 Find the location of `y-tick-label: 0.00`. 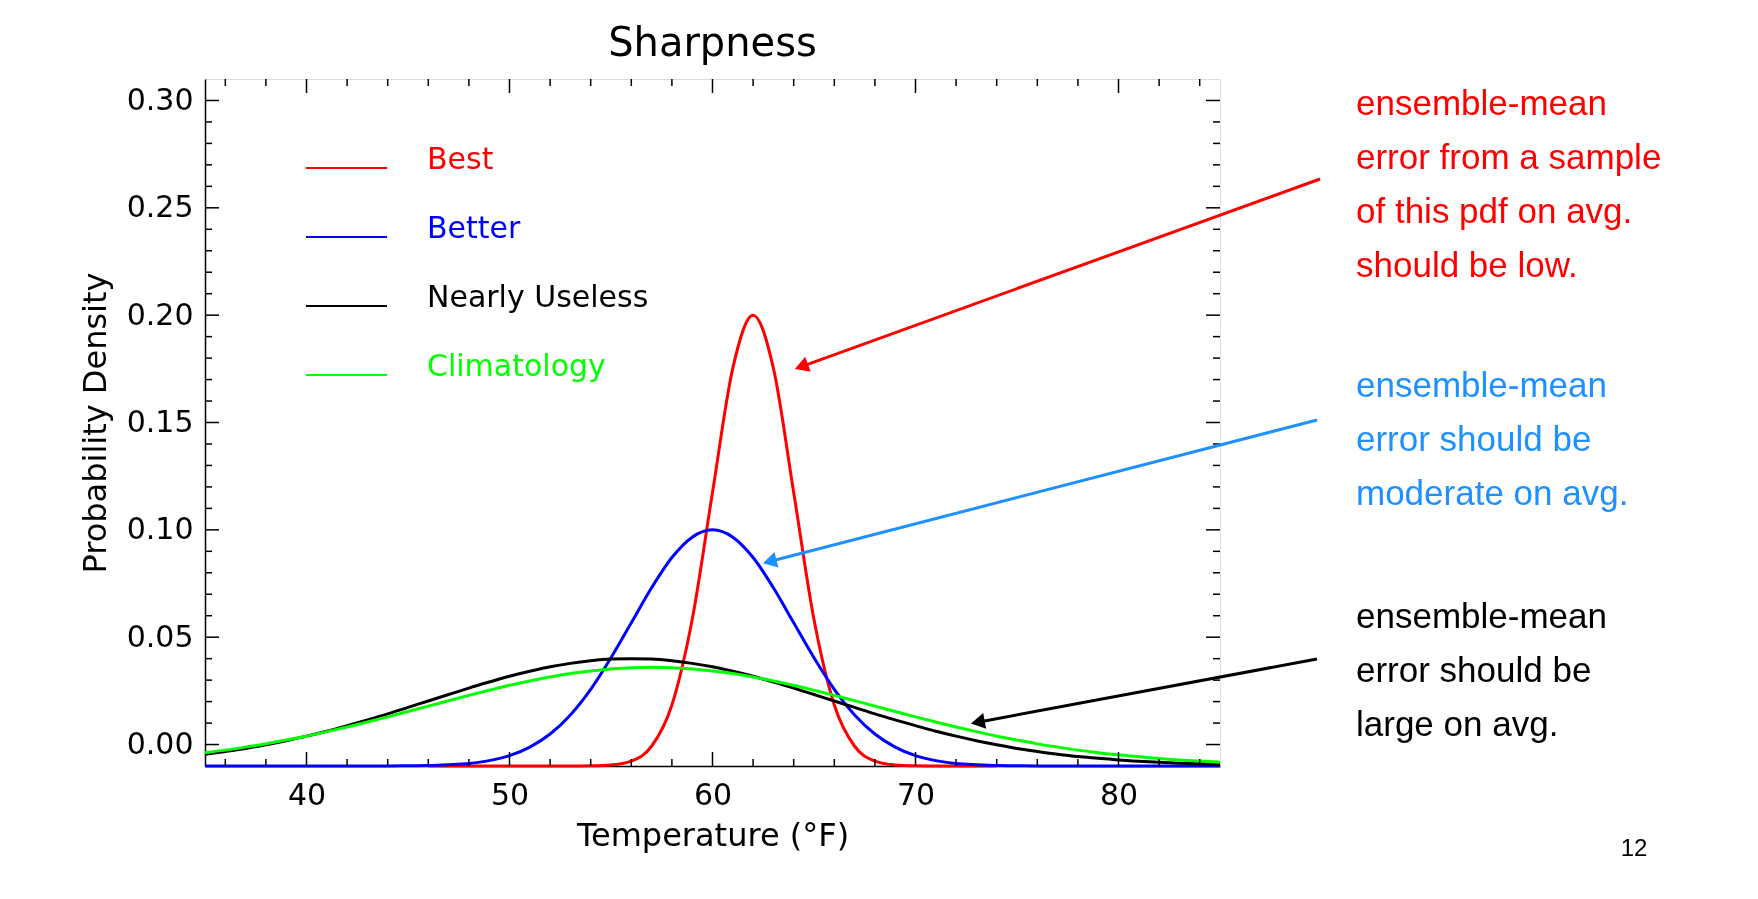

y-tick-label: 0.00 is located at coordinates (160, 744).